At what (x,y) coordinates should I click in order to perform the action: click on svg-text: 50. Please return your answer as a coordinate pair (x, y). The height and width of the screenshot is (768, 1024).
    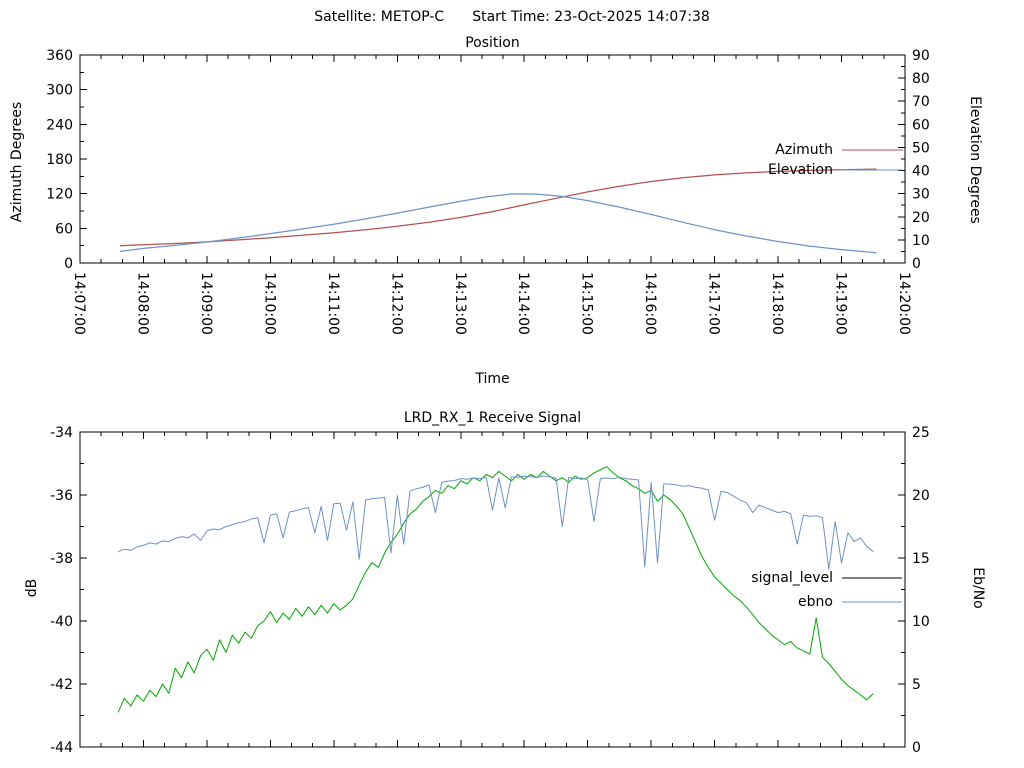
    Looking at the image, I should click on (921, 148).